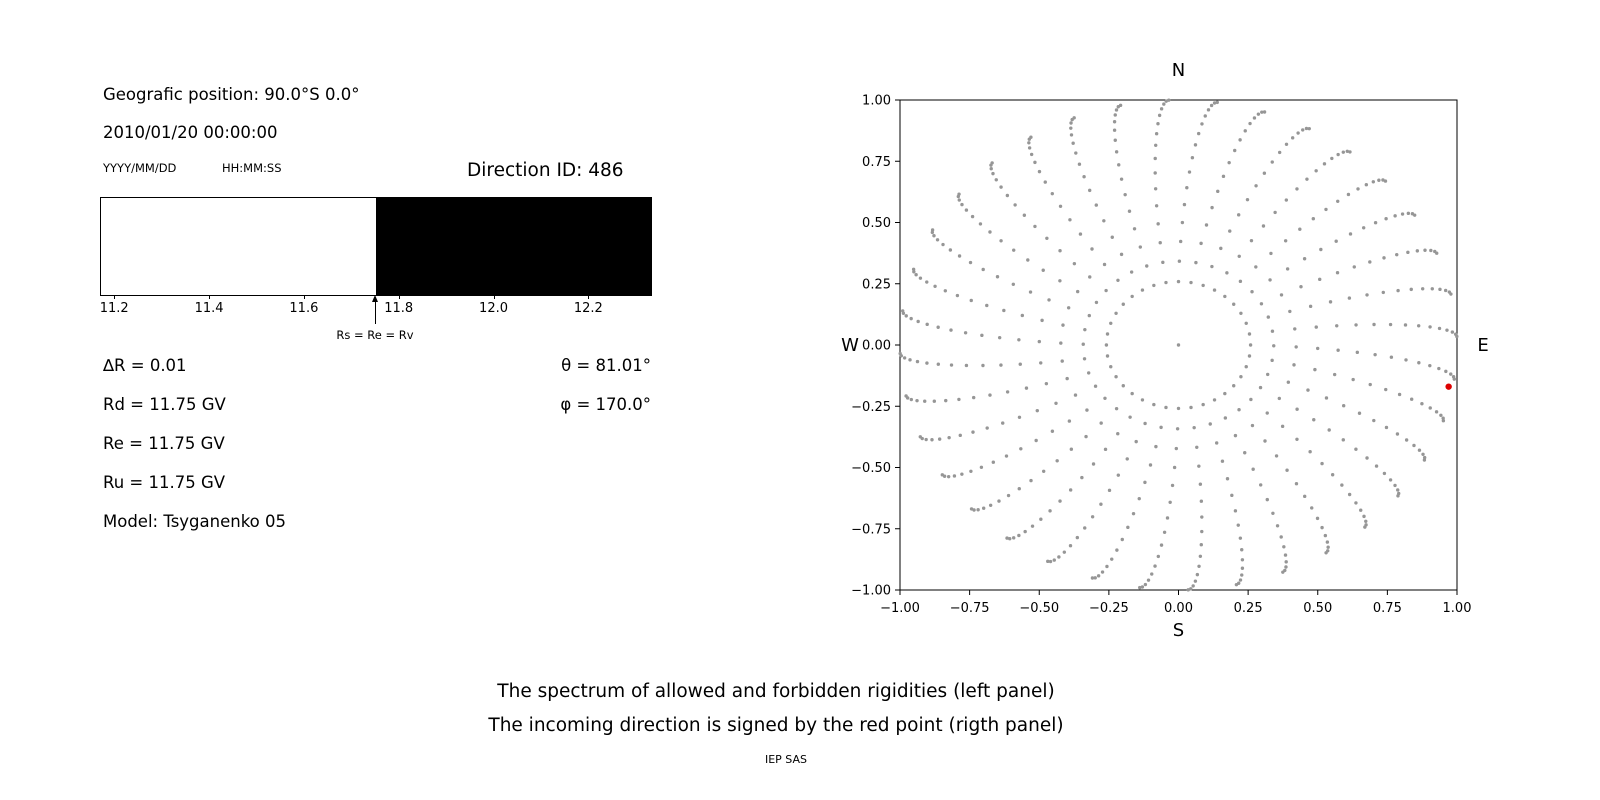 This screenshot has height=800, width=1600. I want to click on rd-label: Rd = 11.75 GV, so click(164, 404).